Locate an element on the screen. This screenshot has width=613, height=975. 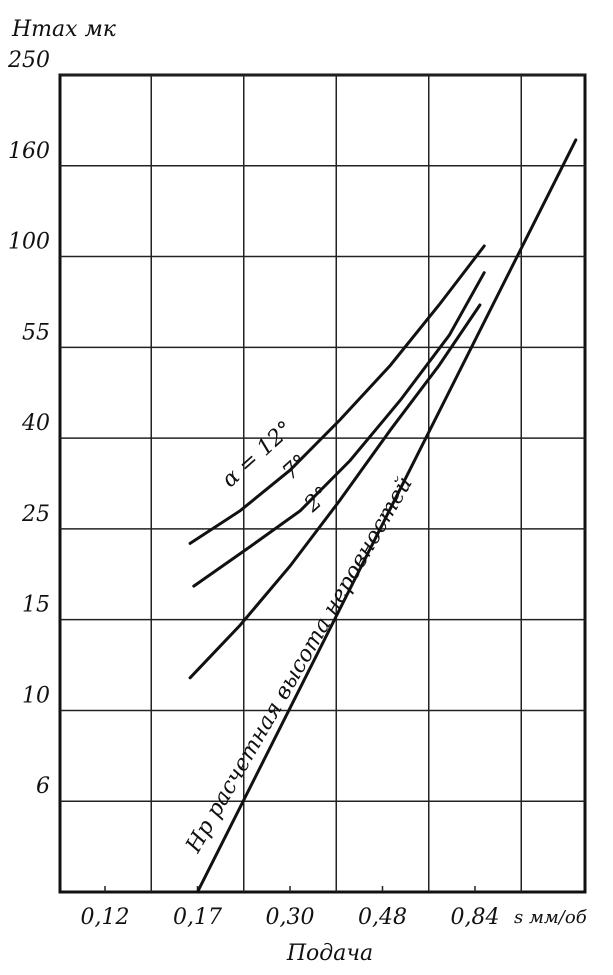
x-axis-unit: s мм/об is located at coordinates (551, 917).